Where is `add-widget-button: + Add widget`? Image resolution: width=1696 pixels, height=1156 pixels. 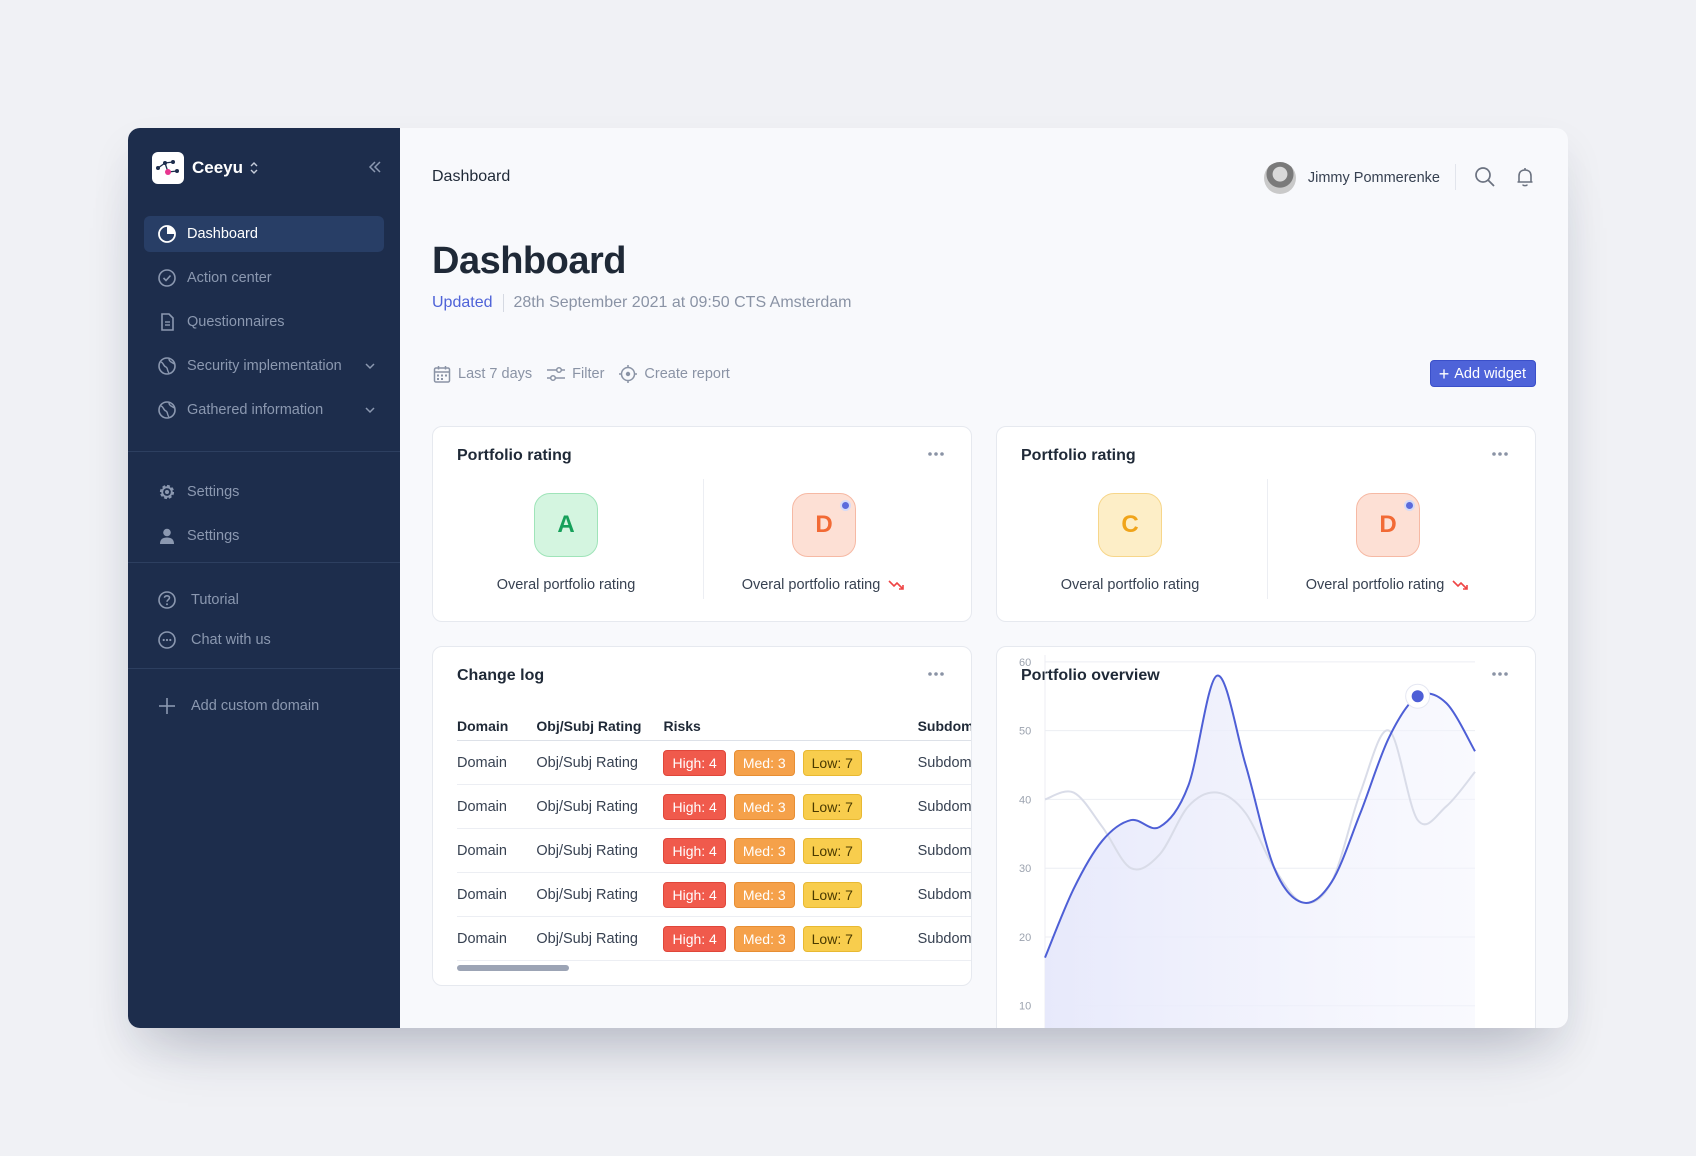
add-widget-button: + Add widget is located at coordinates (1482, 373).